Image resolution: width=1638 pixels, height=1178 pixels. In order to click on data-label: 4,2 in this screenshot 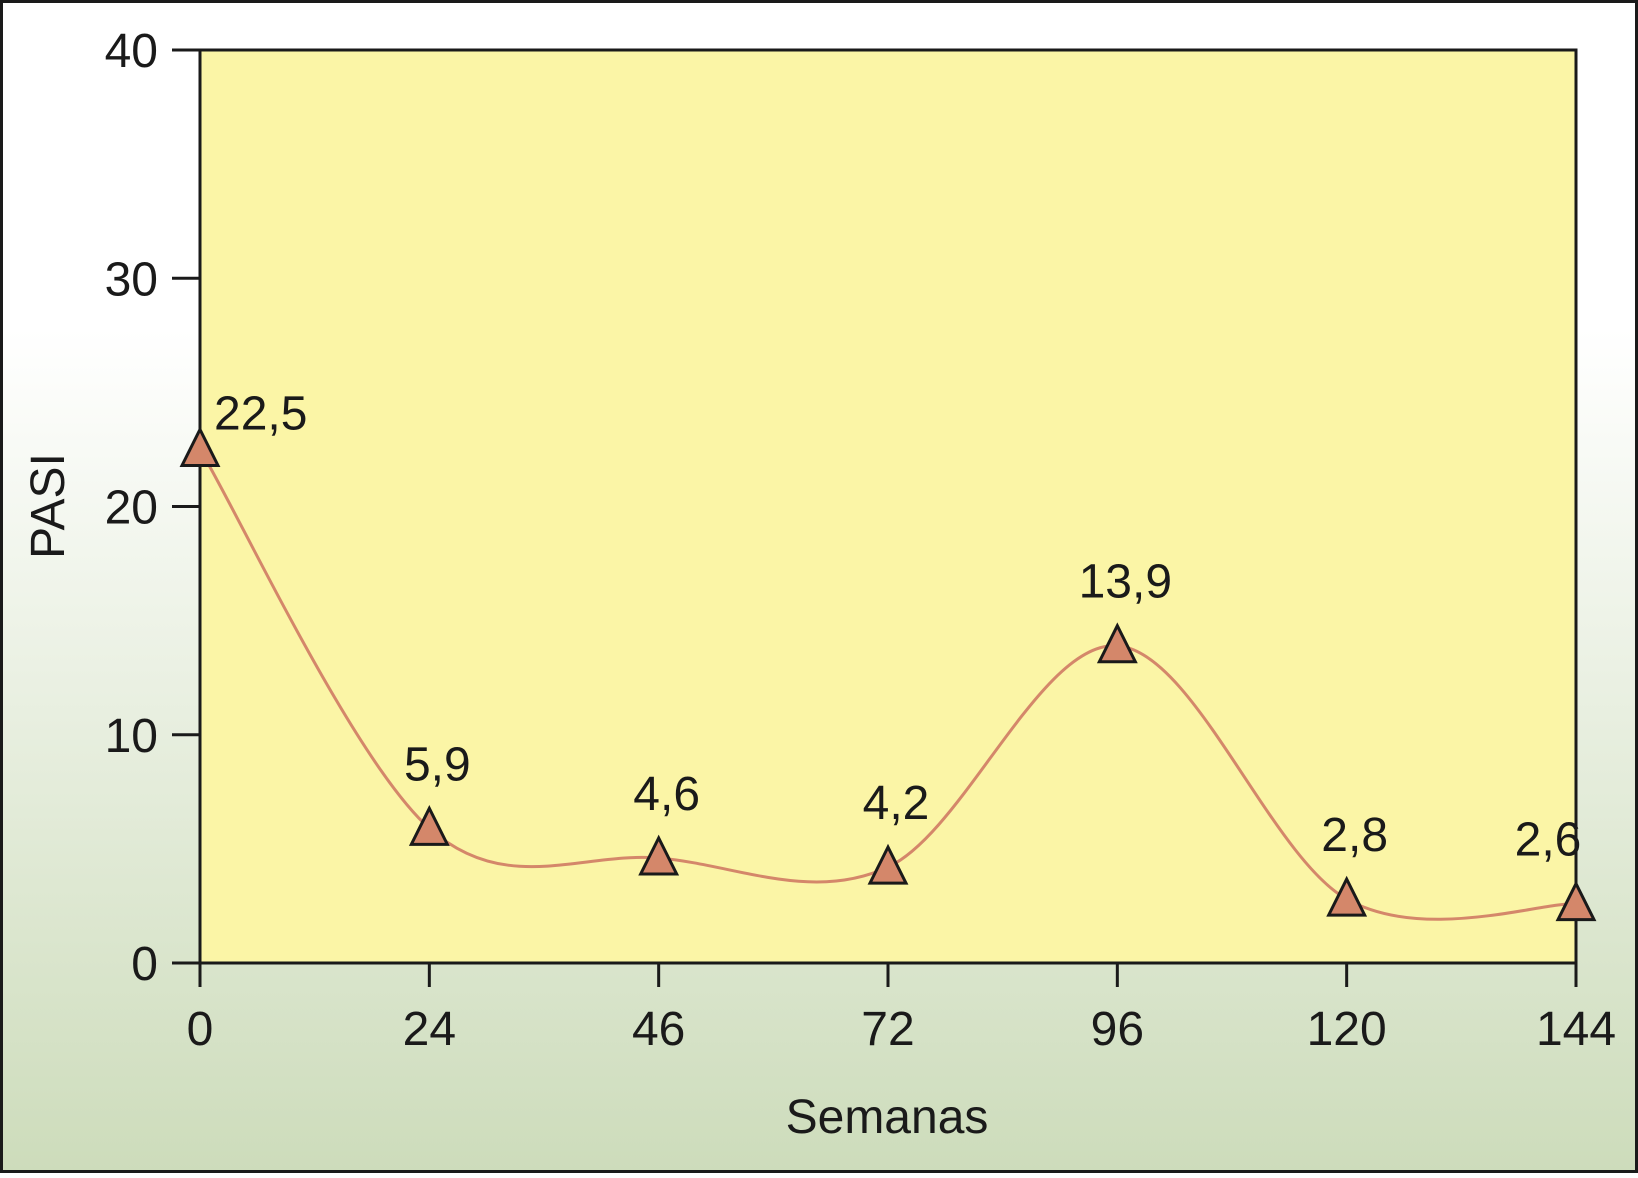, I will do `click(896, 803)`.